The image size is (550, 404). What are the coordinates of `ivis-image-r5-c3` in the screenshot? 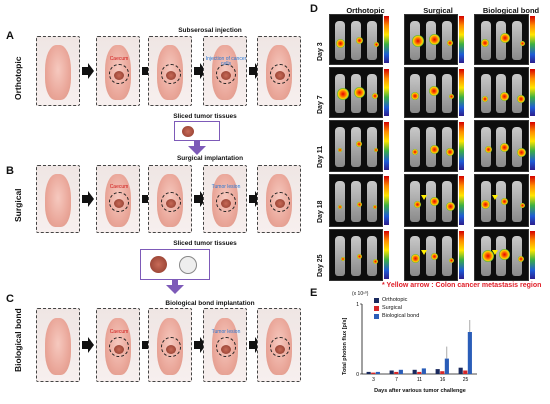 It's located at (501, 255).